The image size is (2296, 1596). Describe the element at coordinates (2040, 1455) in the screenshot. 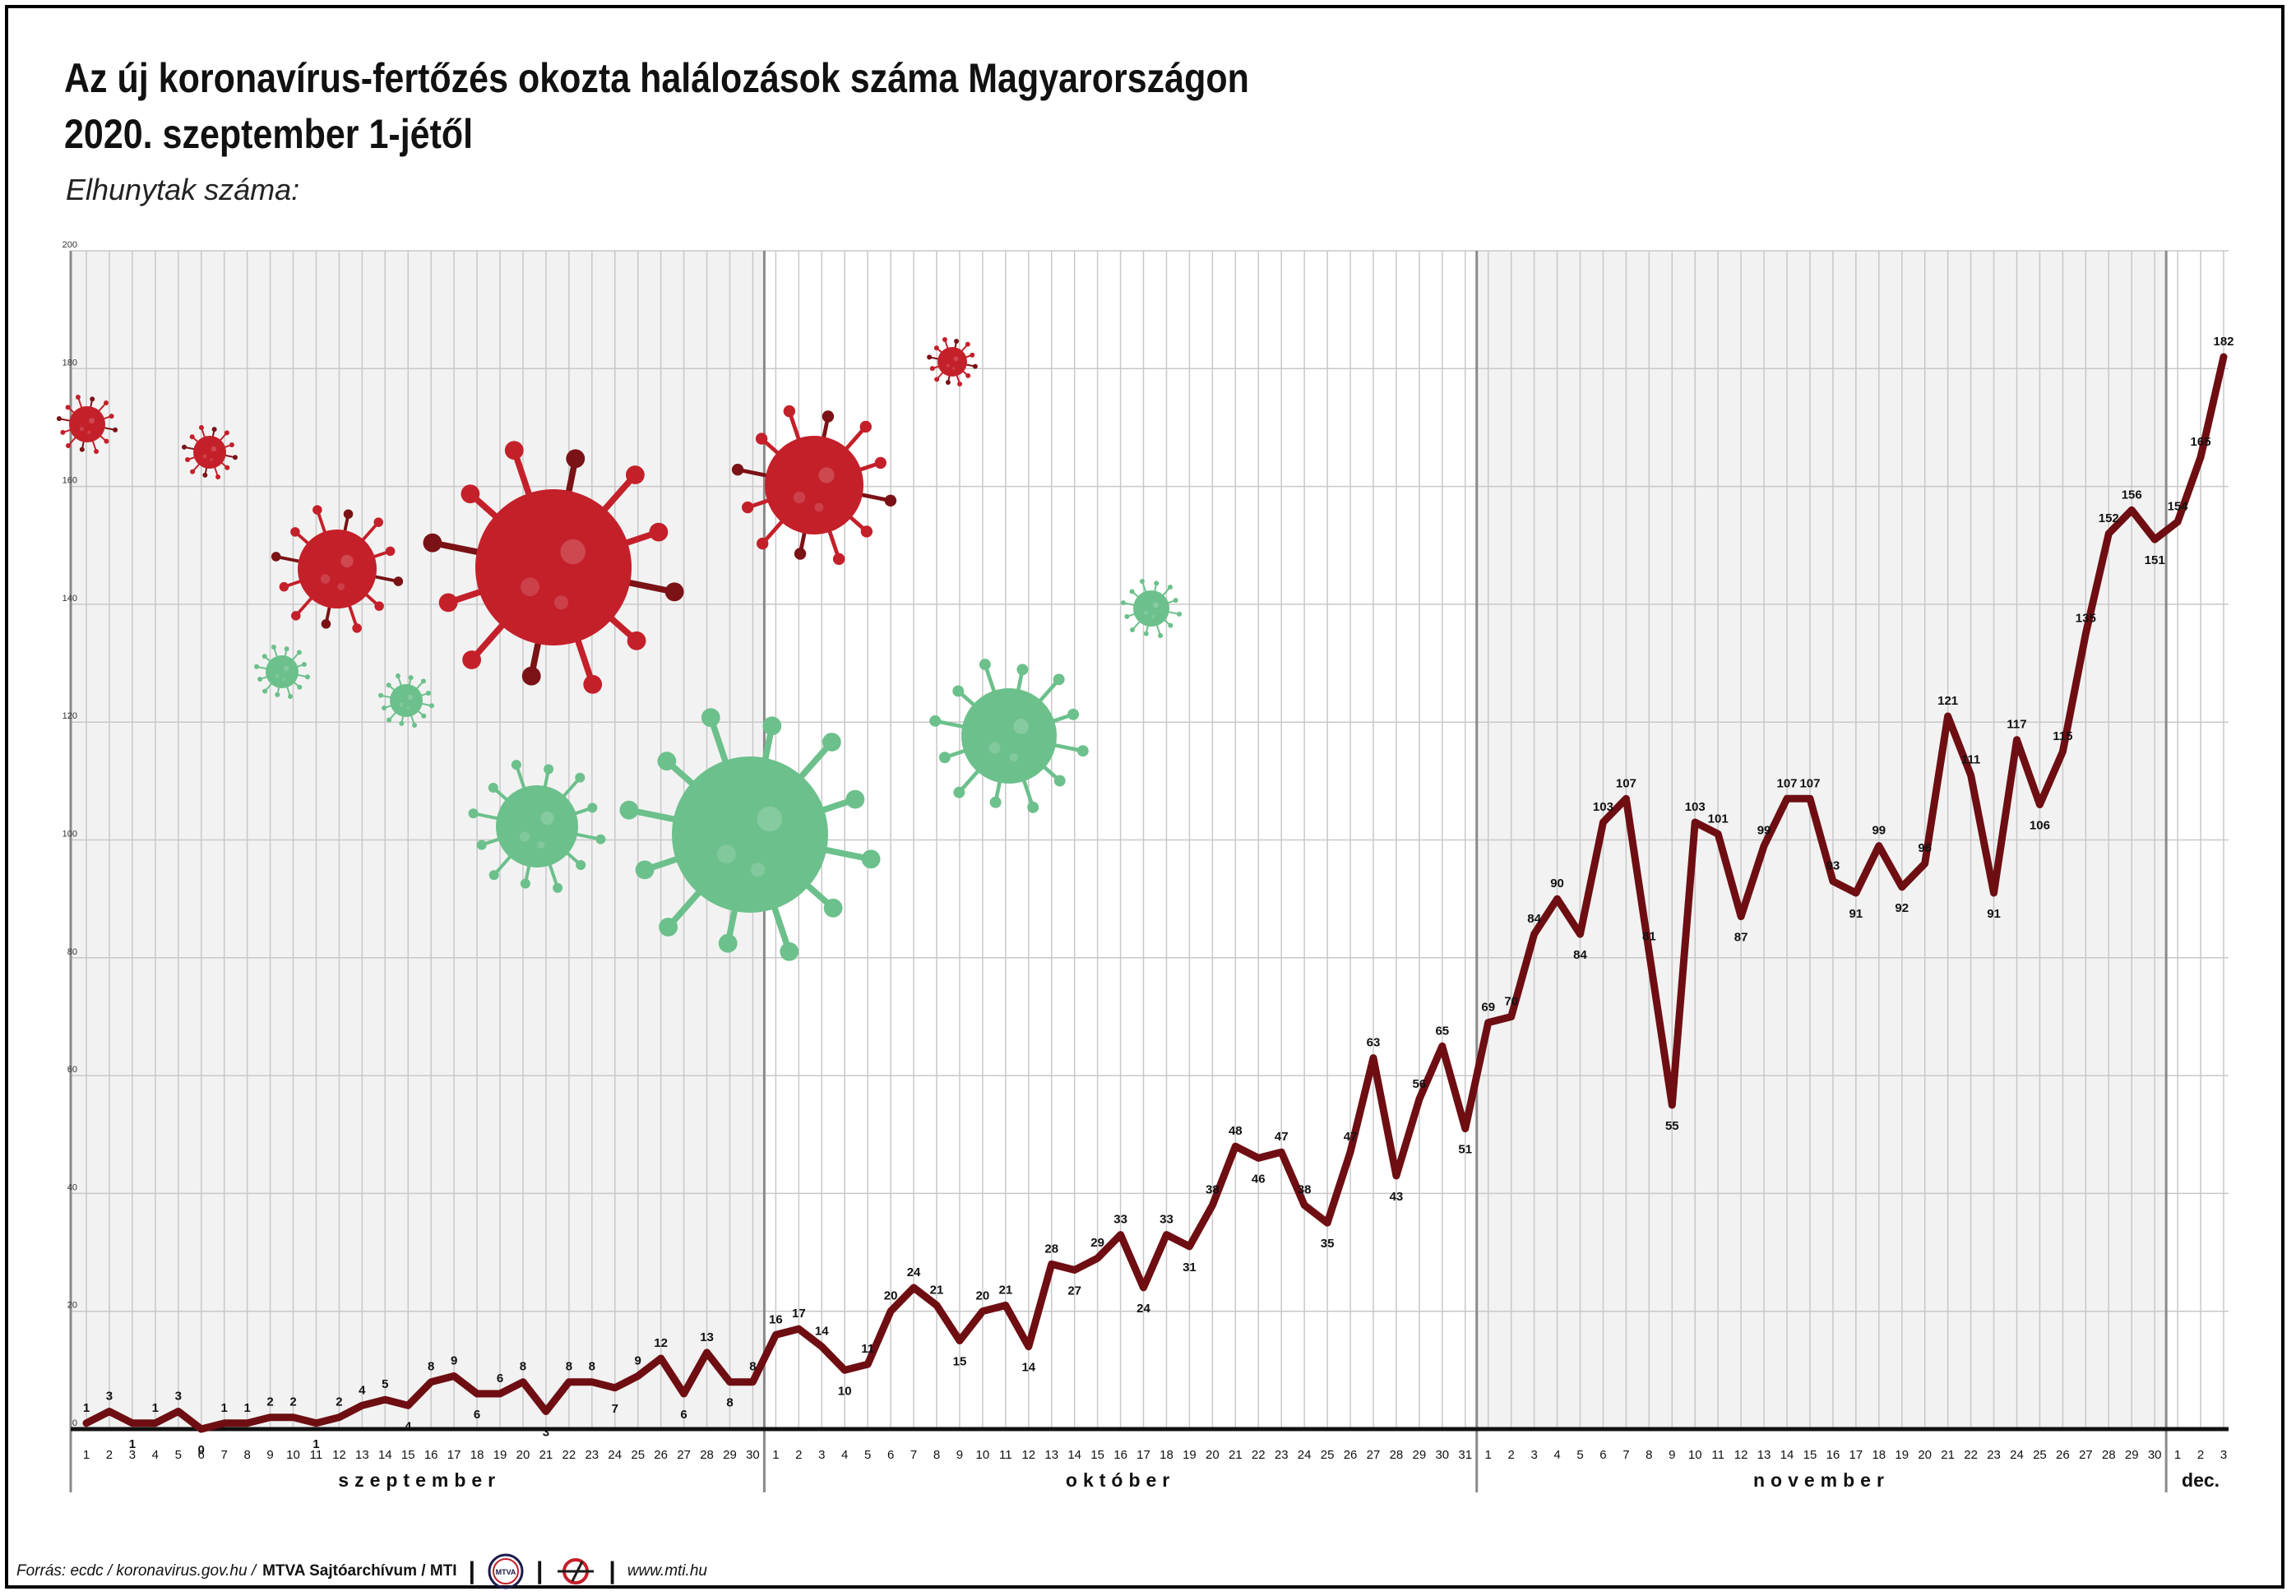

I see `x-tick-label: 25` at that location.